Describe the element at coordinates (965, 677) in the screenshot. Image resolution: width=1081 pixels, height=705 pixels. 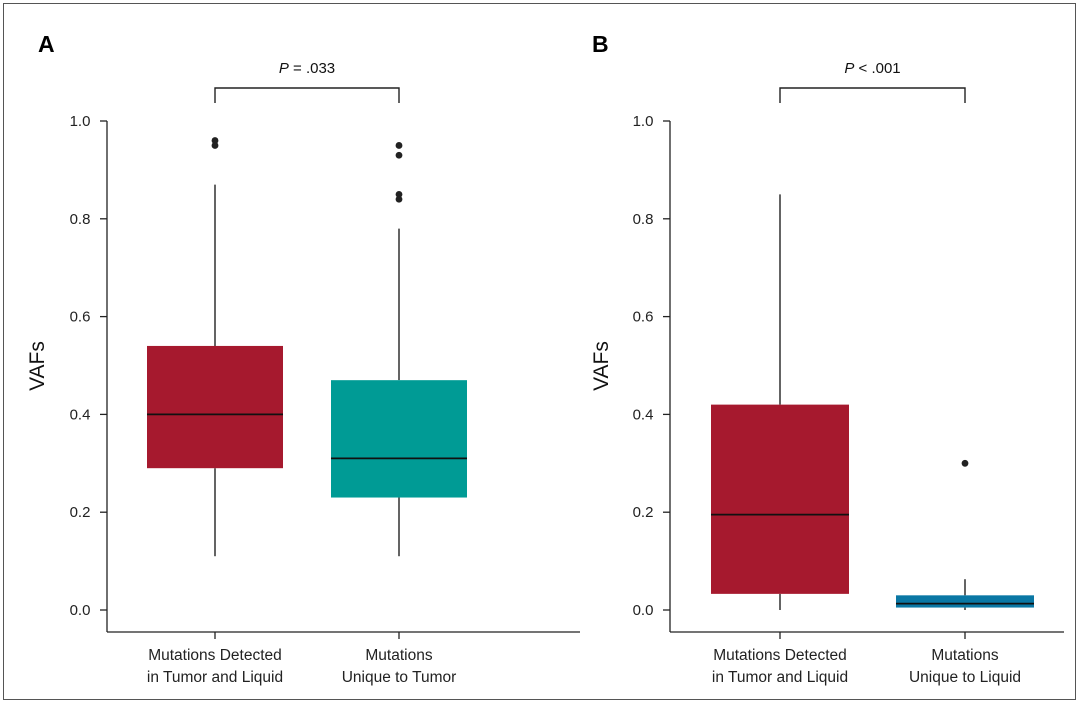
I see `x-tick-label: Unique to Liquid` at that location.